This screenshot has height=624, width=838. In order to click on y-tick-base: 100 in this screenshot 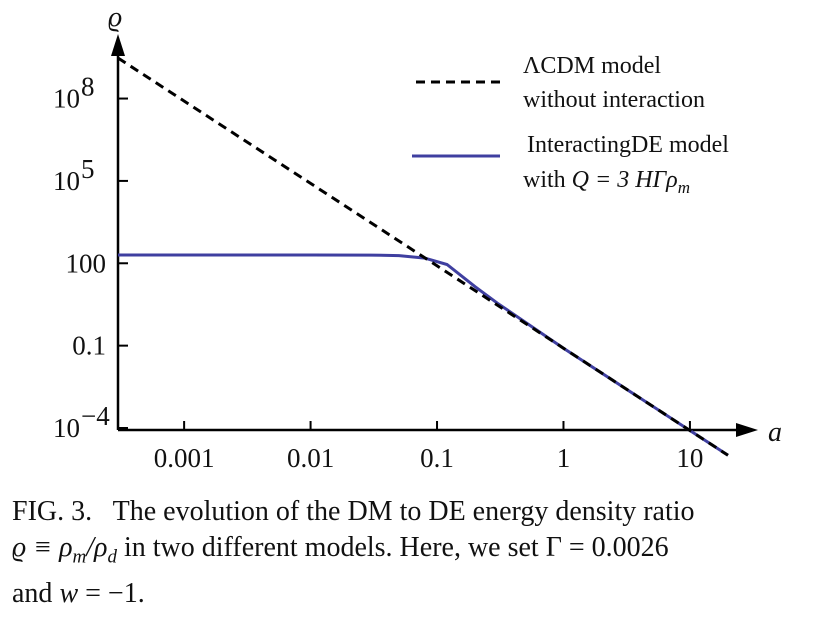, I will do `click(86, 263)`.